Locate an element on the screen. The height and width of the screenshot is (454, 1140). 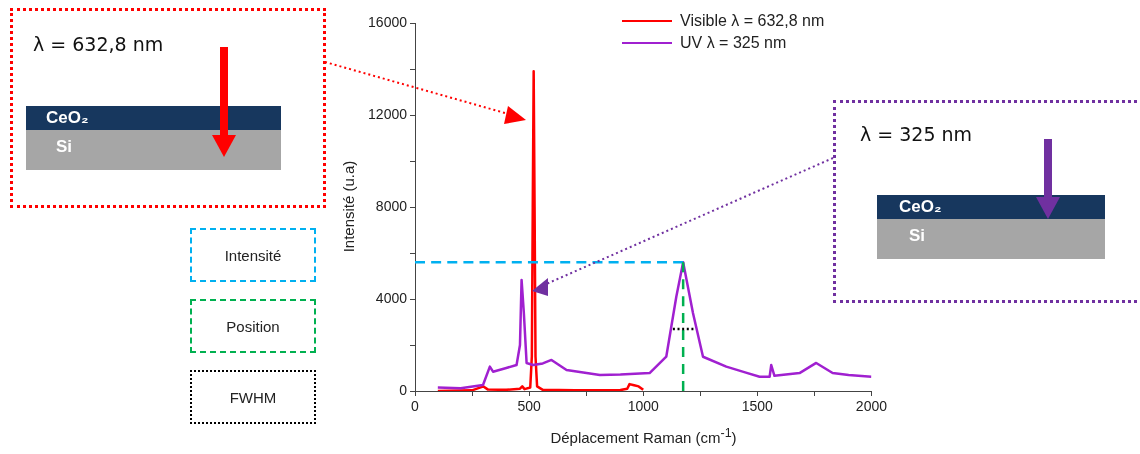
x-axis-title: Déplacement Raman (cm$^{-1}$) is located at coordinates (643, 436).